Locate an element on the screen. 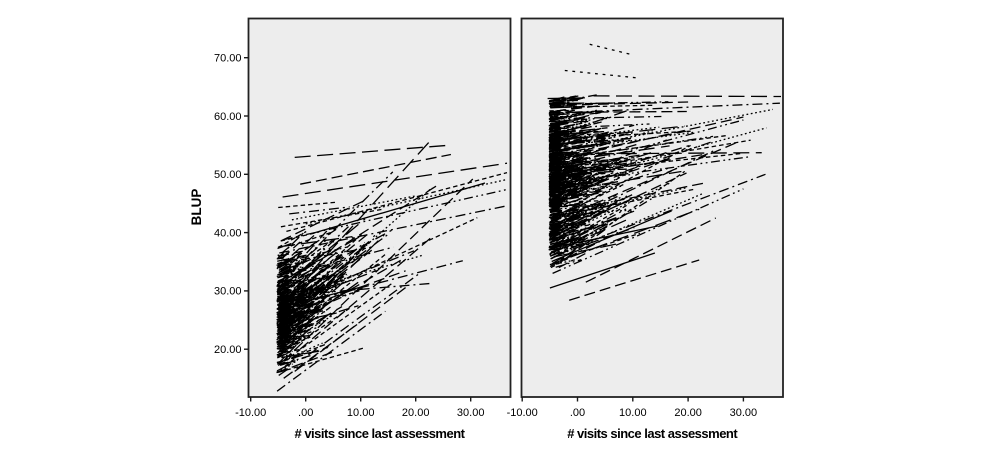 This screenshot has height=451, width=1000. svg-text: BLUP is located at coordinates (196, 207).